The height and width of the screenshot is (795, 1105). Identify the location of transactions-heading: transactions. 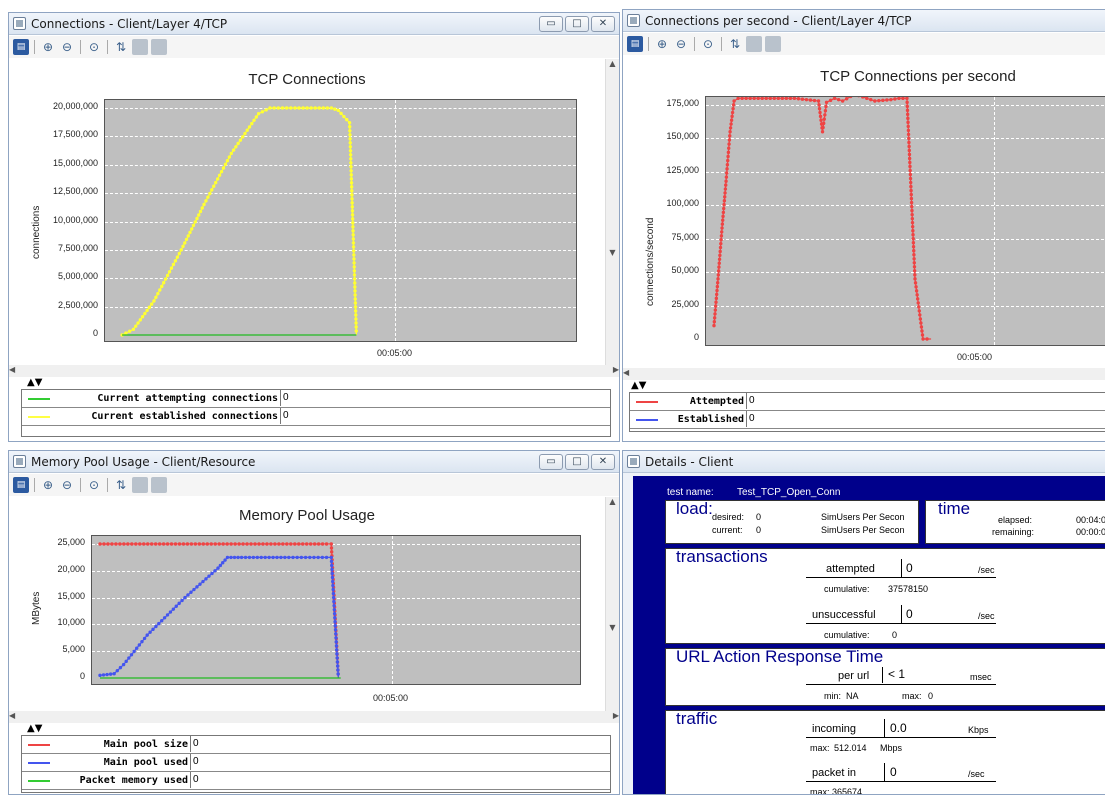
(722, 557).